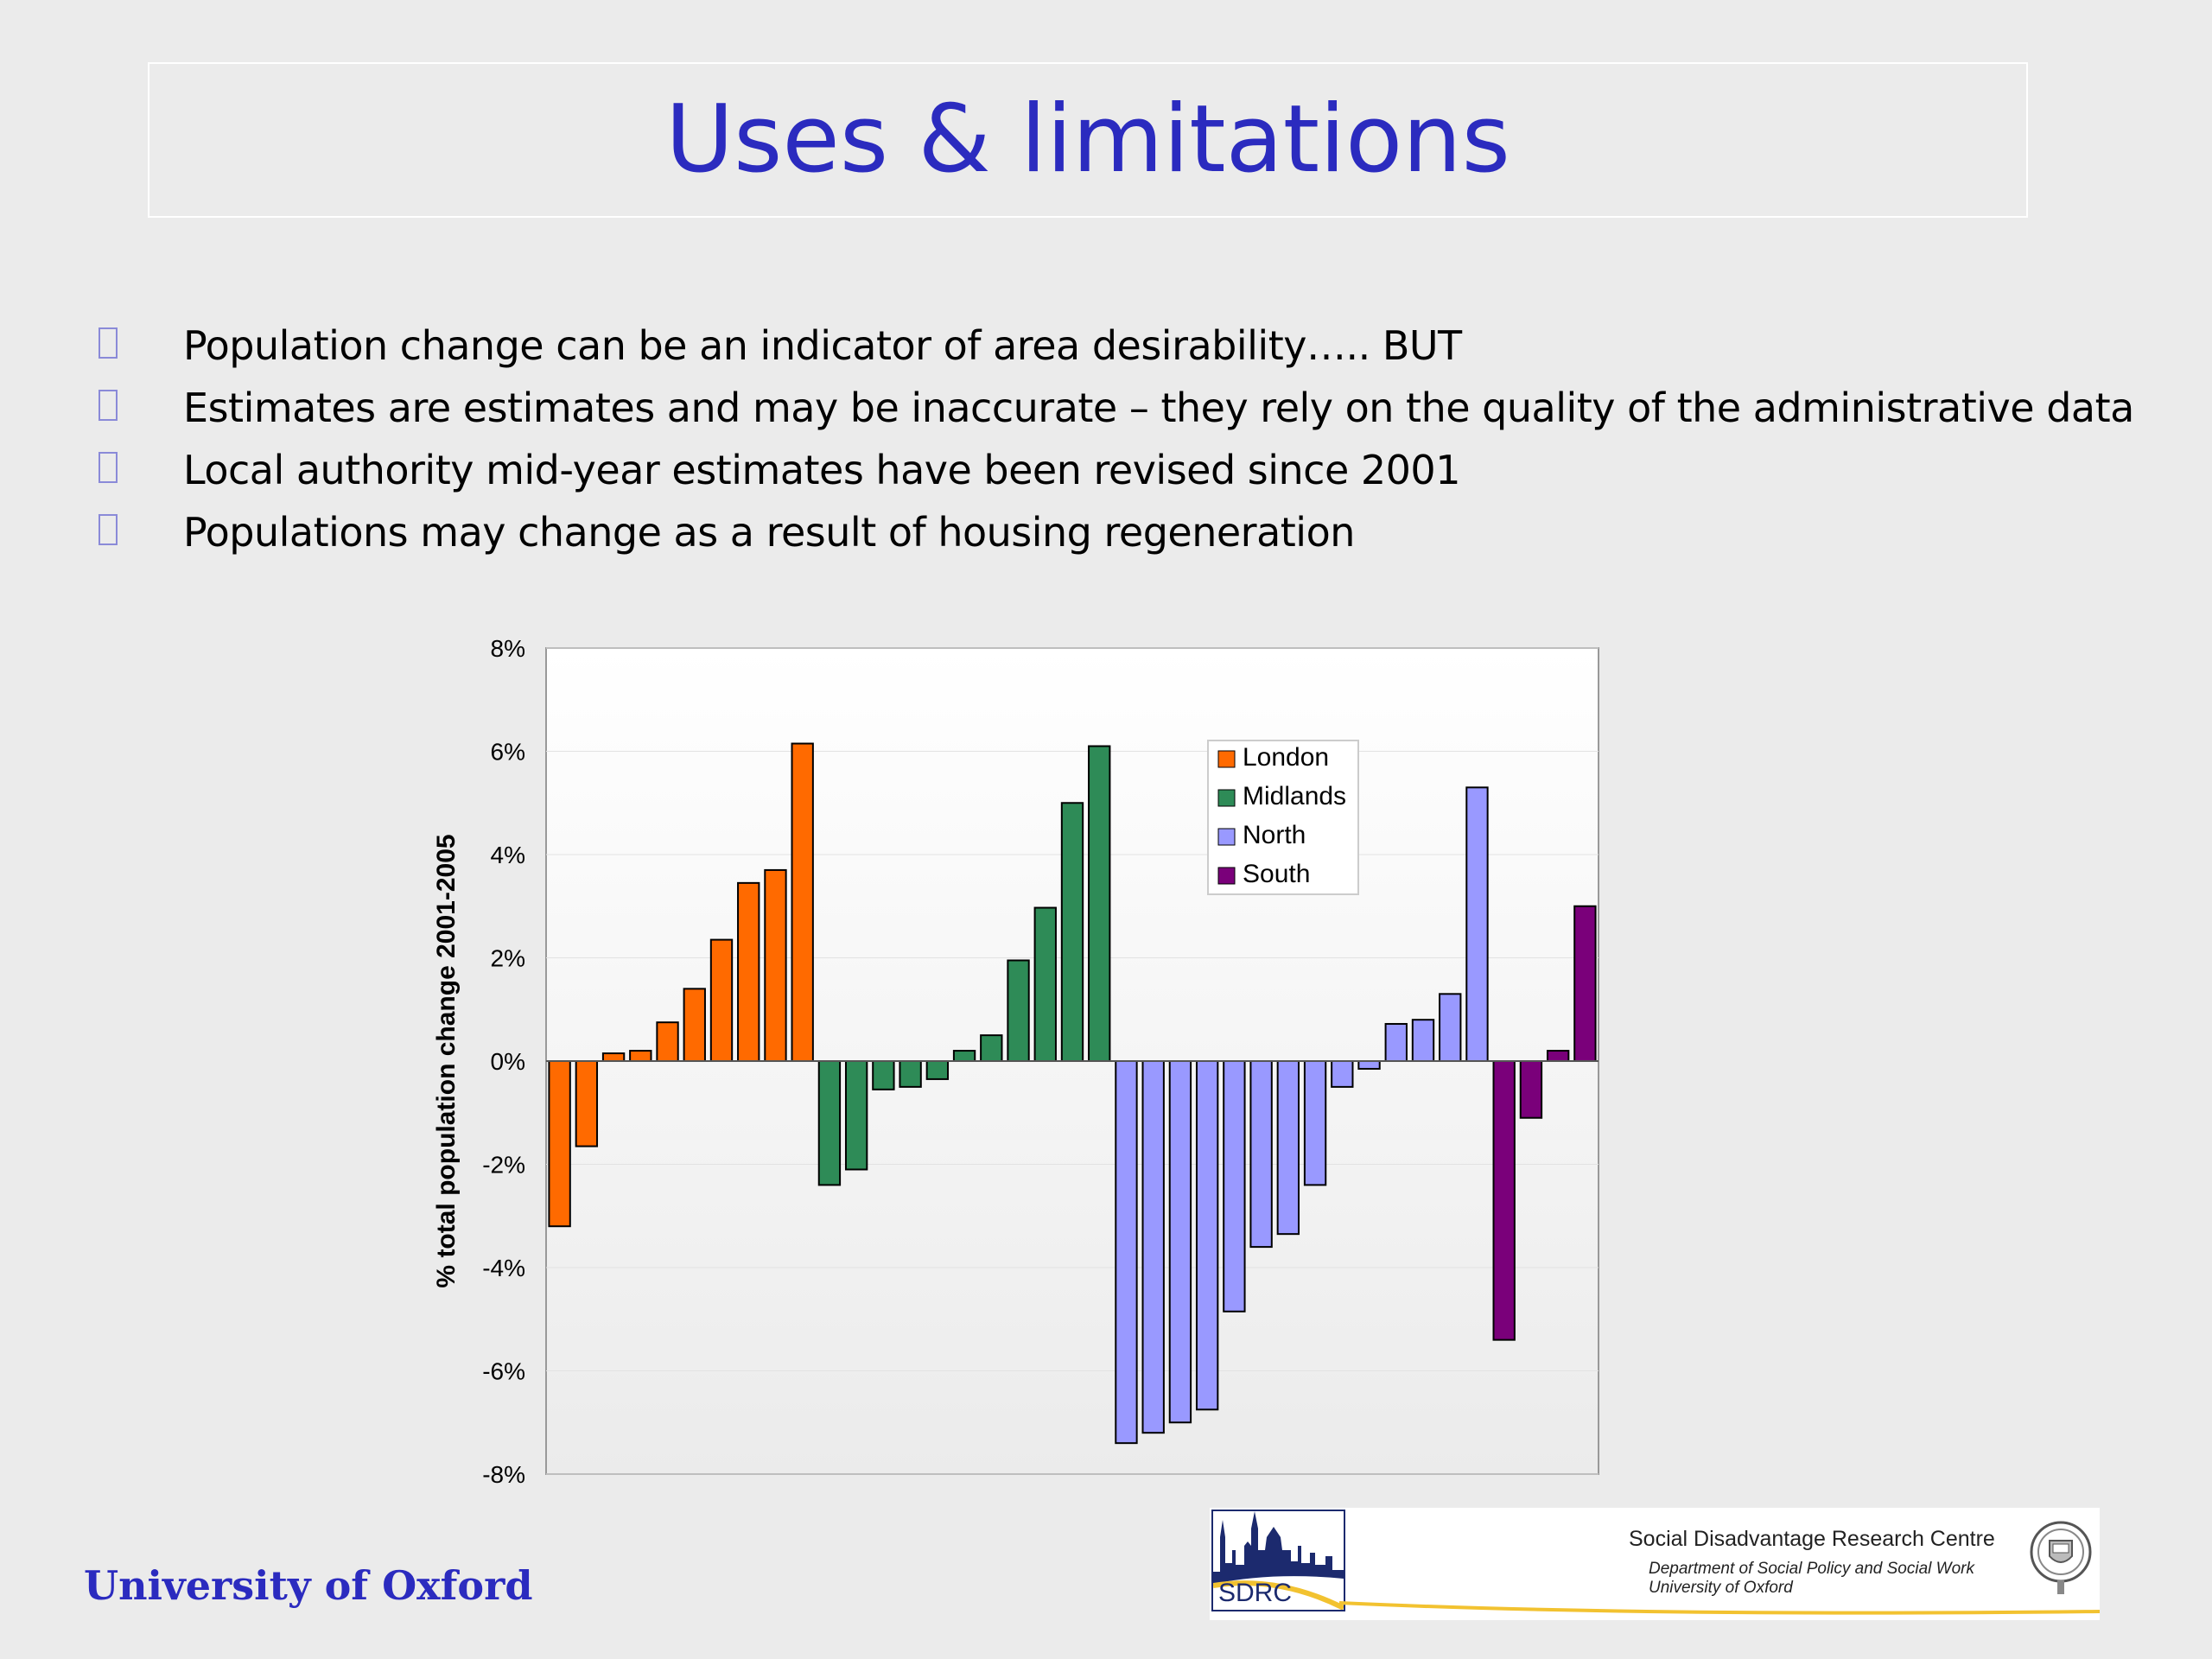 The image size is (2212, 1659). I want to click on centre-name: Social Disadvantage Research Centre, so click(1812, 1539).